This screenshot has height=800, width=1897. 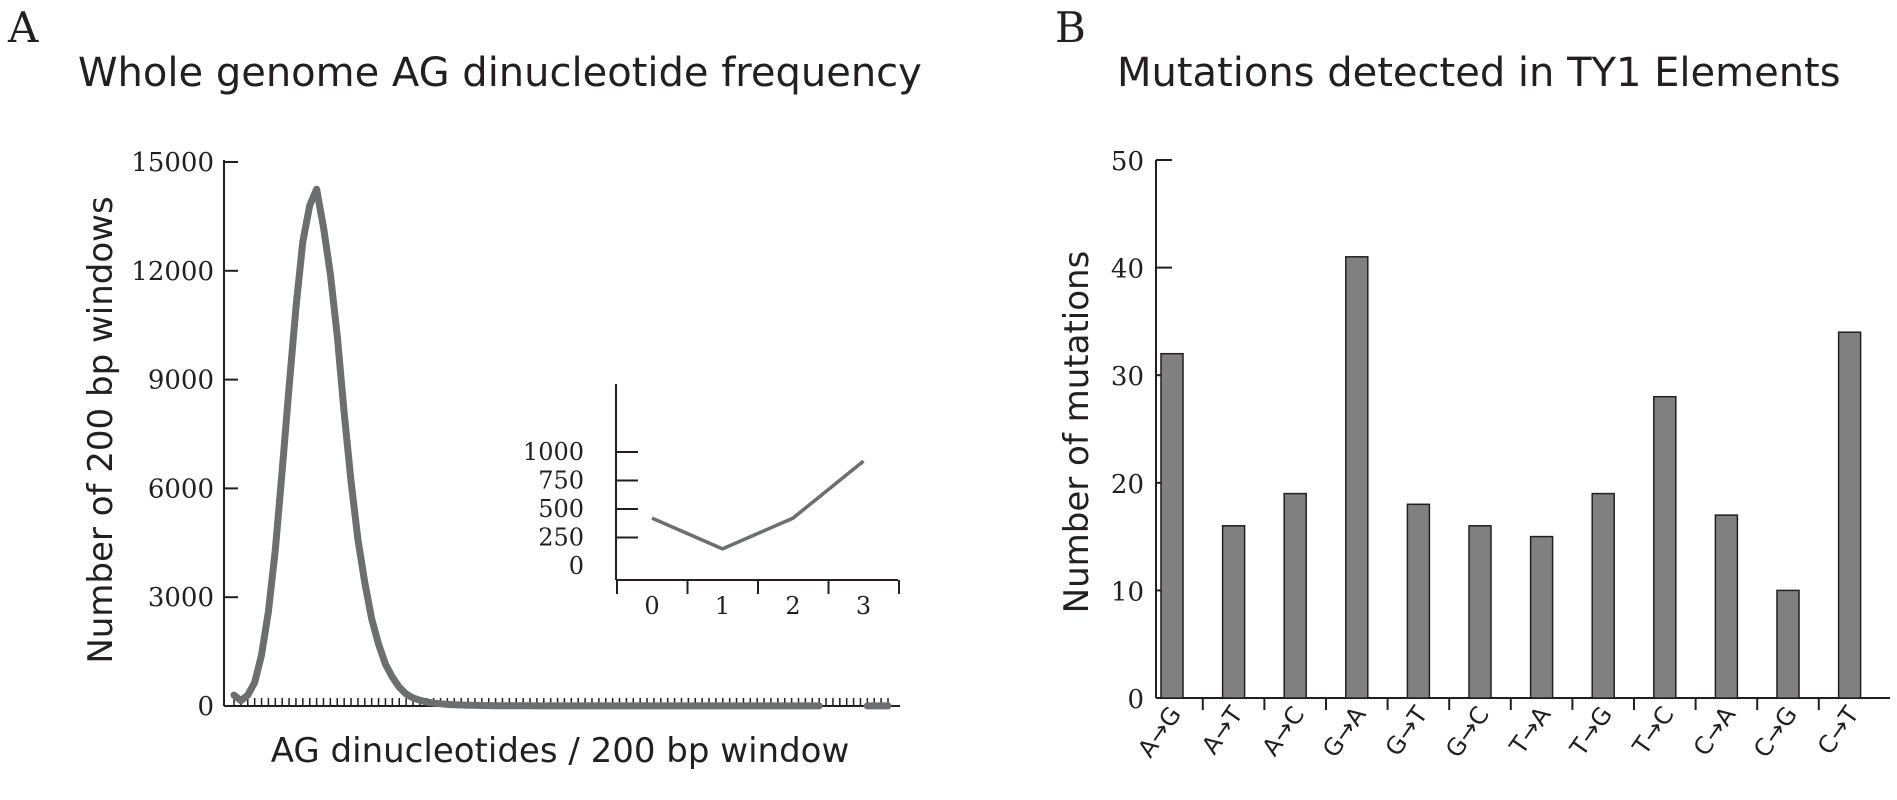 What do you see at coordinates (722, 606) in the screenshot?
I see `inset-x-tick-label: 1` at bounding box center [722, 606].